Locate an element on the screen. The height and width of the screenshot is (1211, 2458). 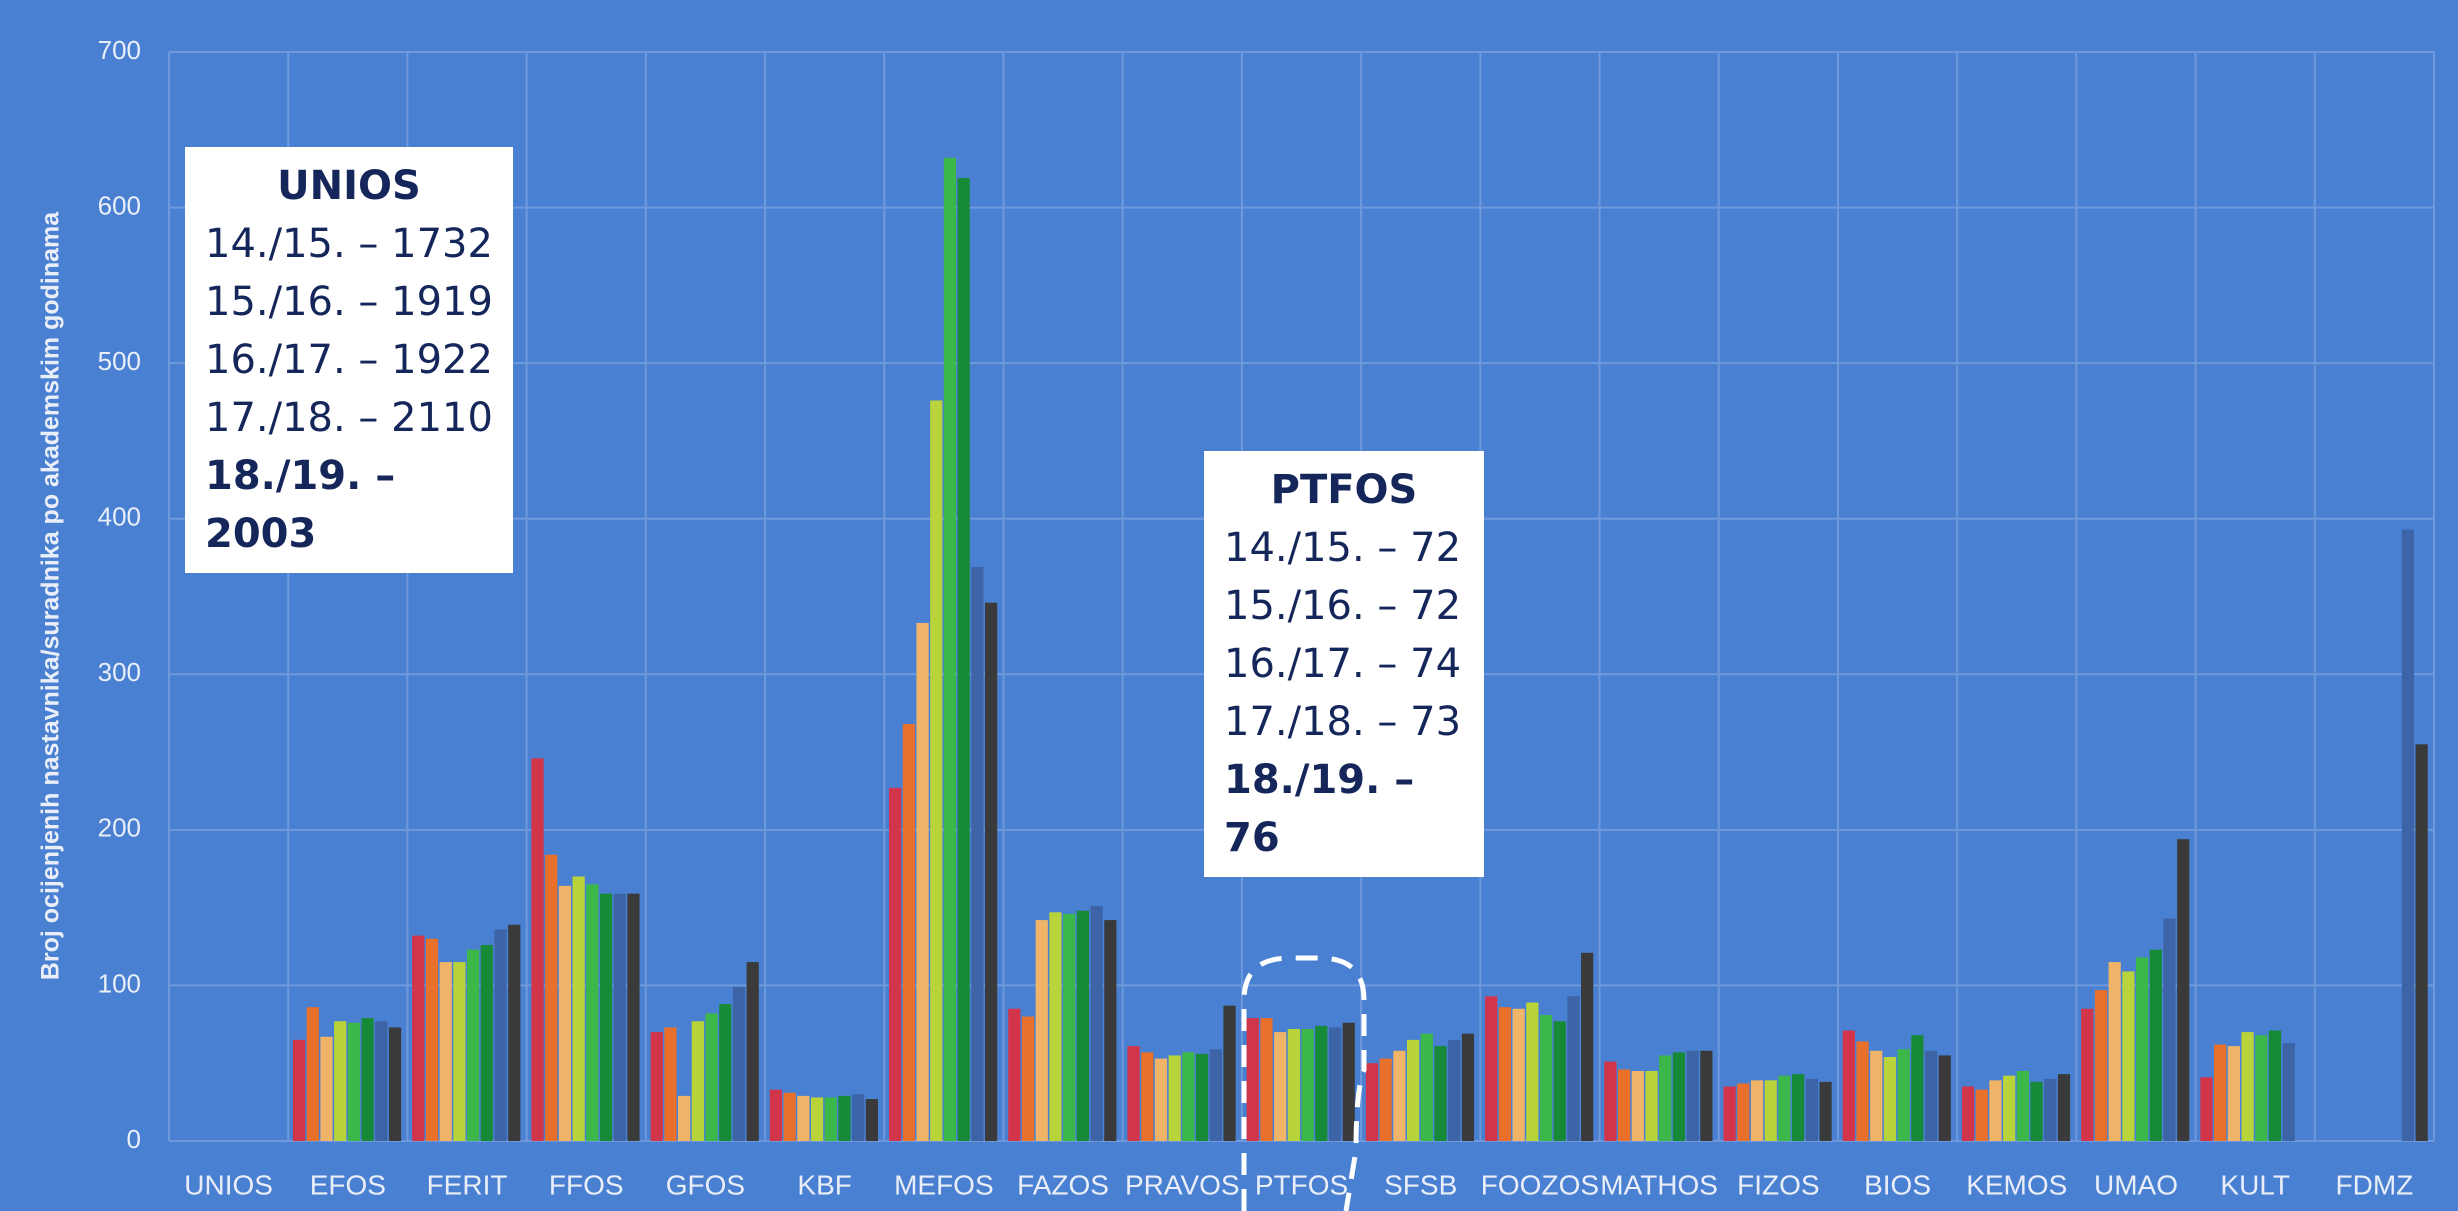
highlight-outline is located at coordinates (1304, 1083).